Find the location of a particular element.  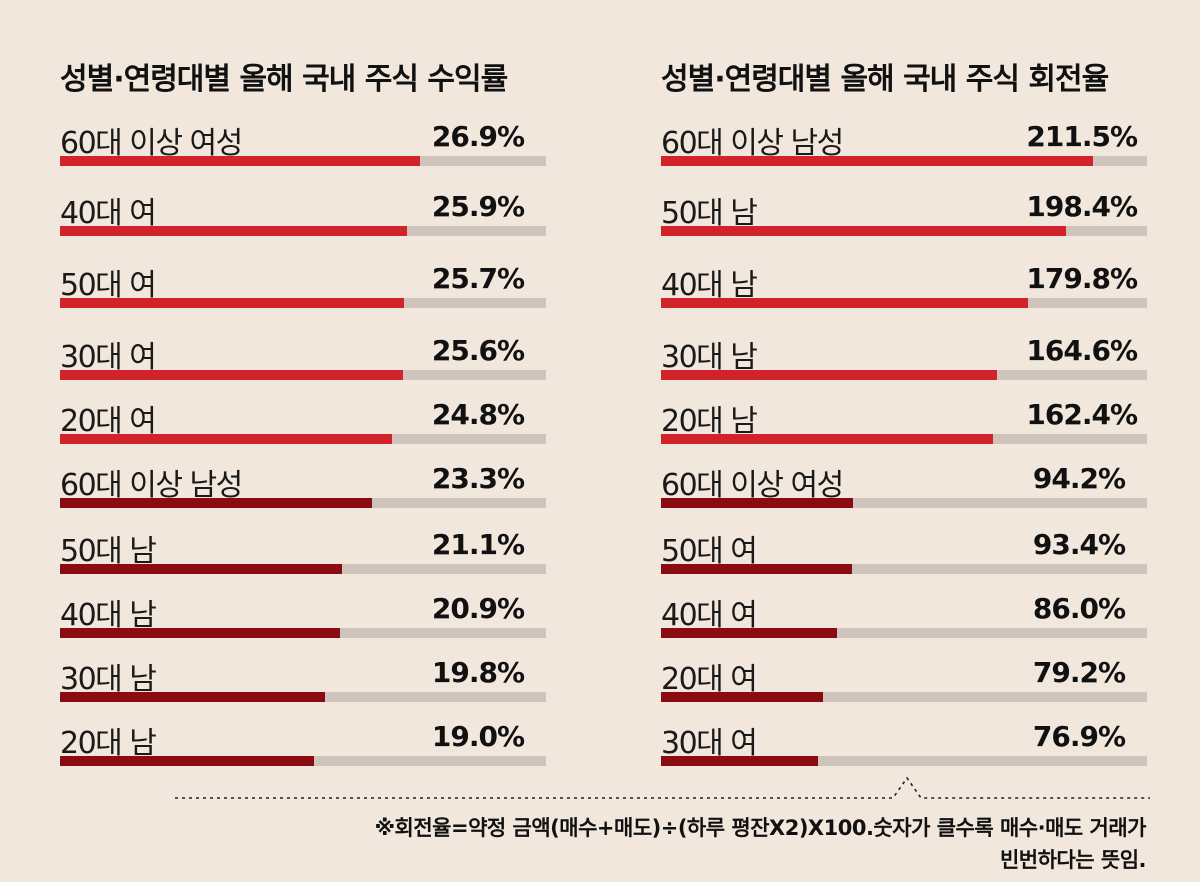

bar-row: 60대 이상 남성 23.3% is located at coordinates (303, 490).